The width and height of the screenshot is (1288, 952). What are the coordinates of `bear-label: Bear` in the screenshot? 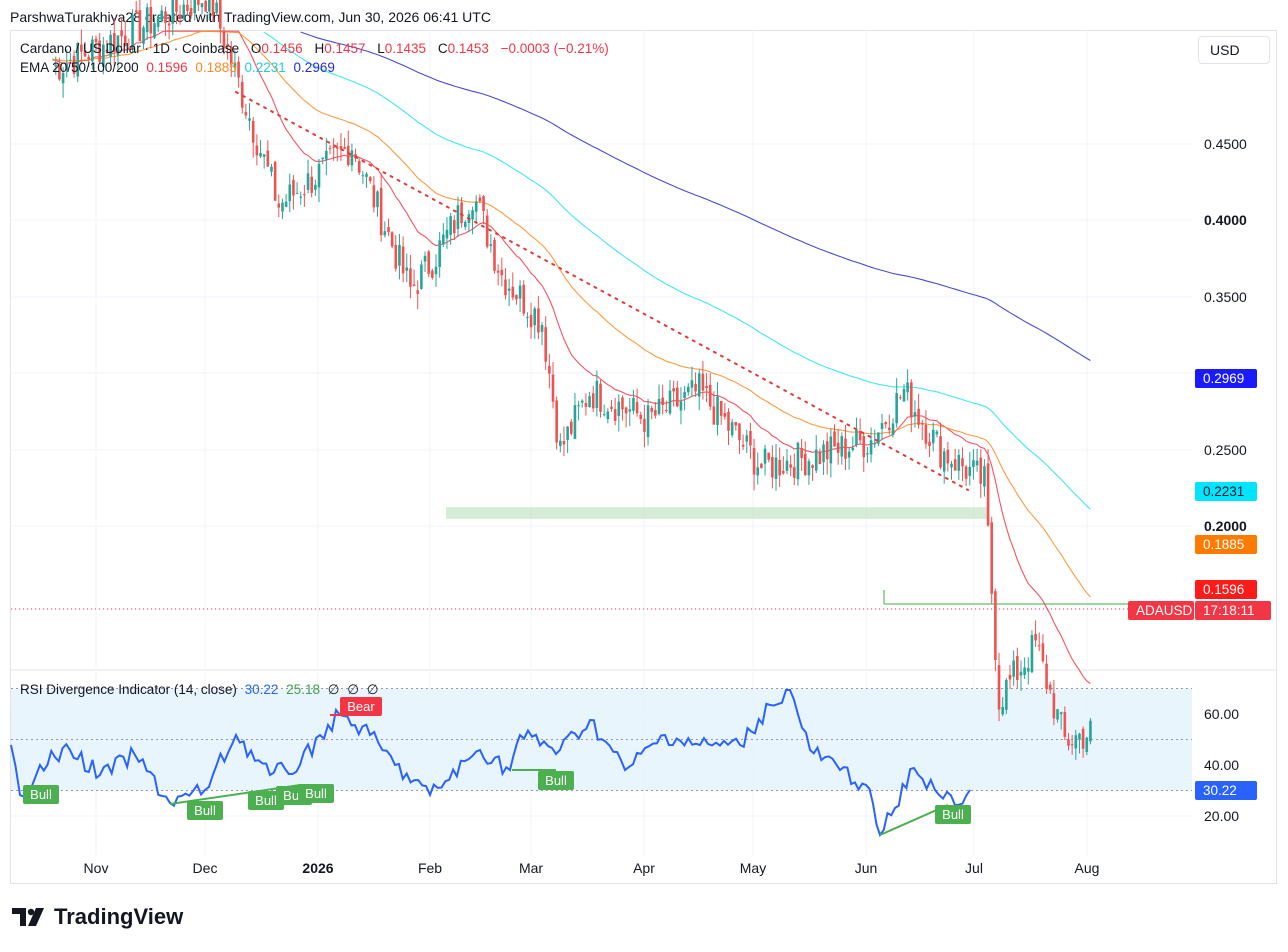 It's located at (361, 706).